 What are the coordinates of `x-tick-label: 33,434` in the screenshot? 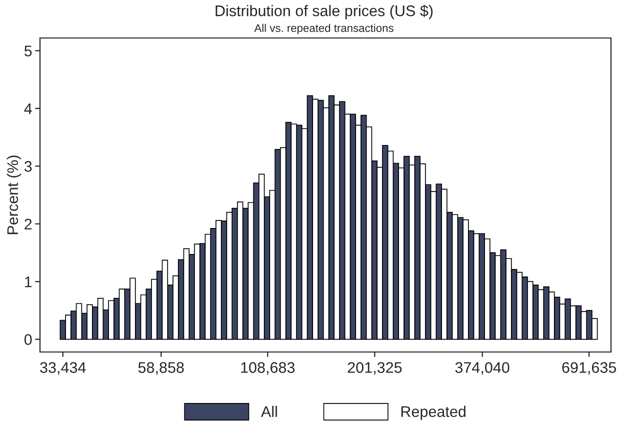 It's located at (63, 368).